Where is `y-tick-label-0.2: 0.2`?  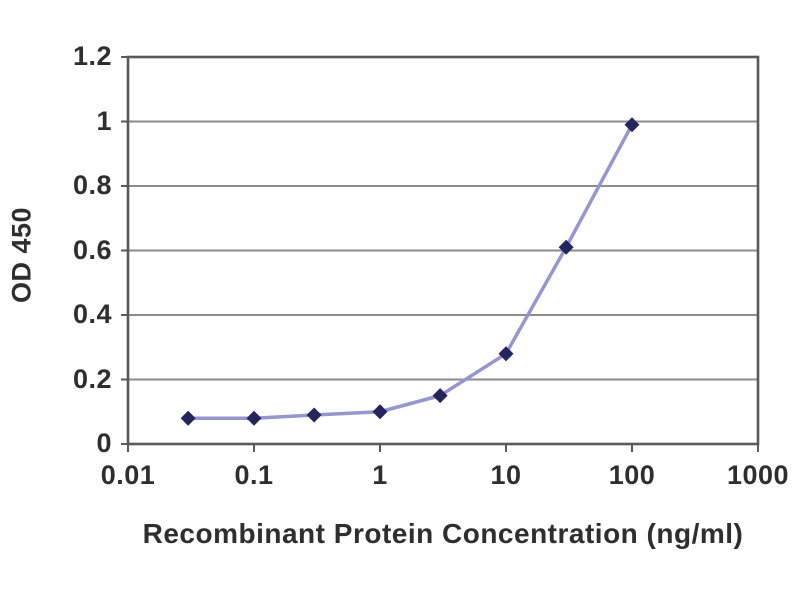
y-tick-label-0.2: 0.2 is located at coordinates (92, 378).